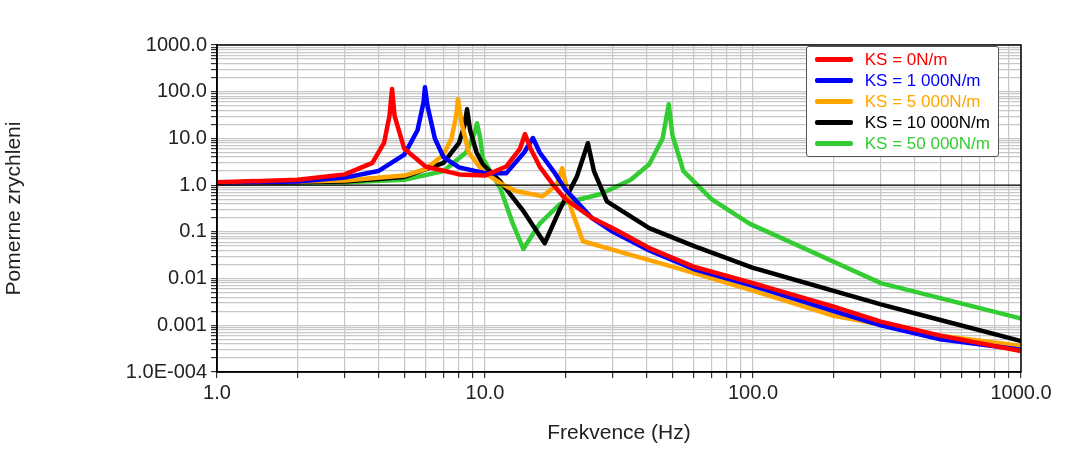  Describe the element at coordinates (922, 101) in the screenshot. I see `legend-label: KS = 5 000N/m` at that location.